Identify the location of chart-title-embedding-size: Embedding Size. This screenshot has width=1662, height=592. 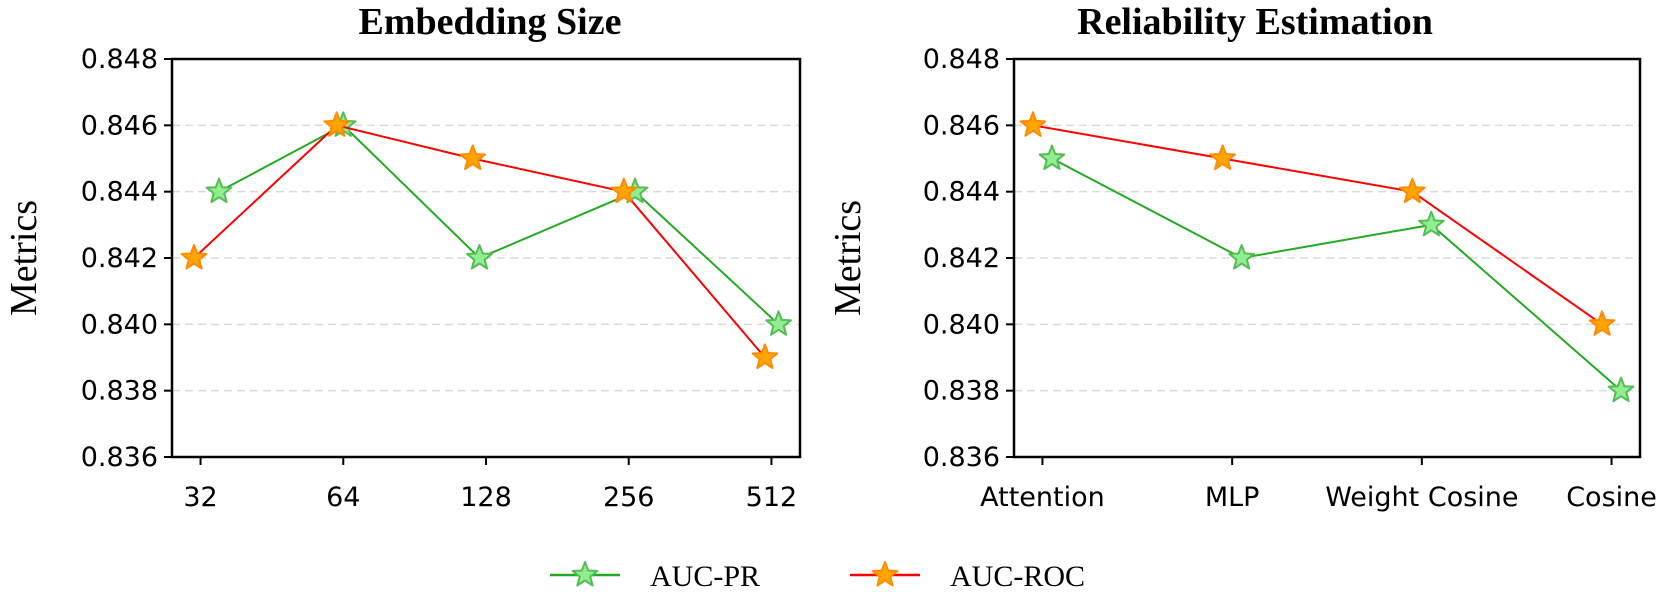
(490, 22).